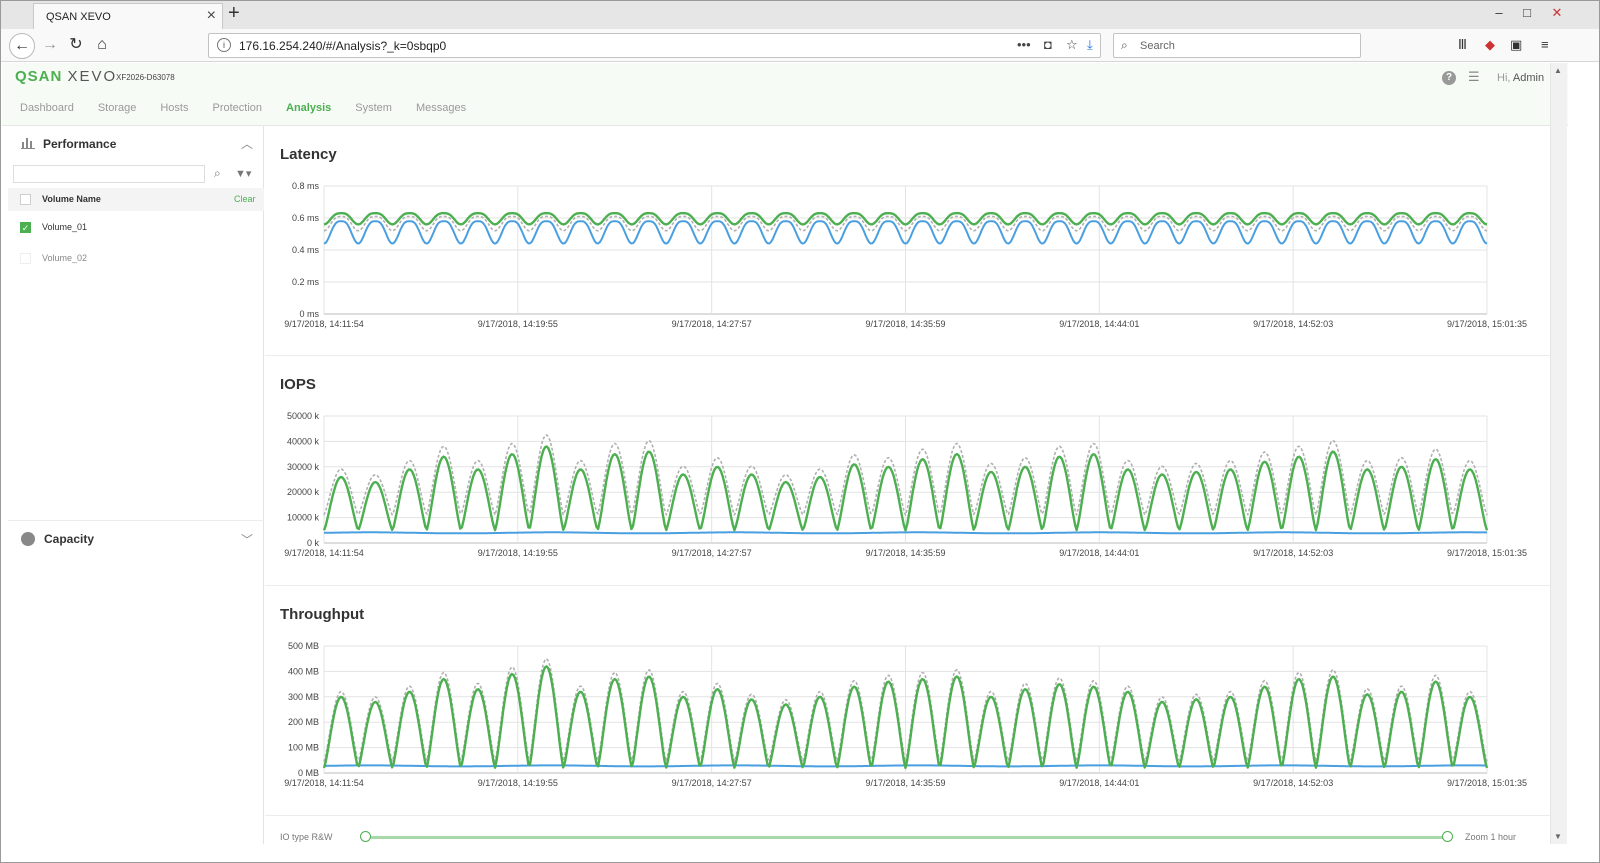 This screenshot has width=1600, height=863. What do you see at coordinates (136, 143) in the screenshot?
I see `performance-section-header: Performance ︿` at bounding box center [136, 143].